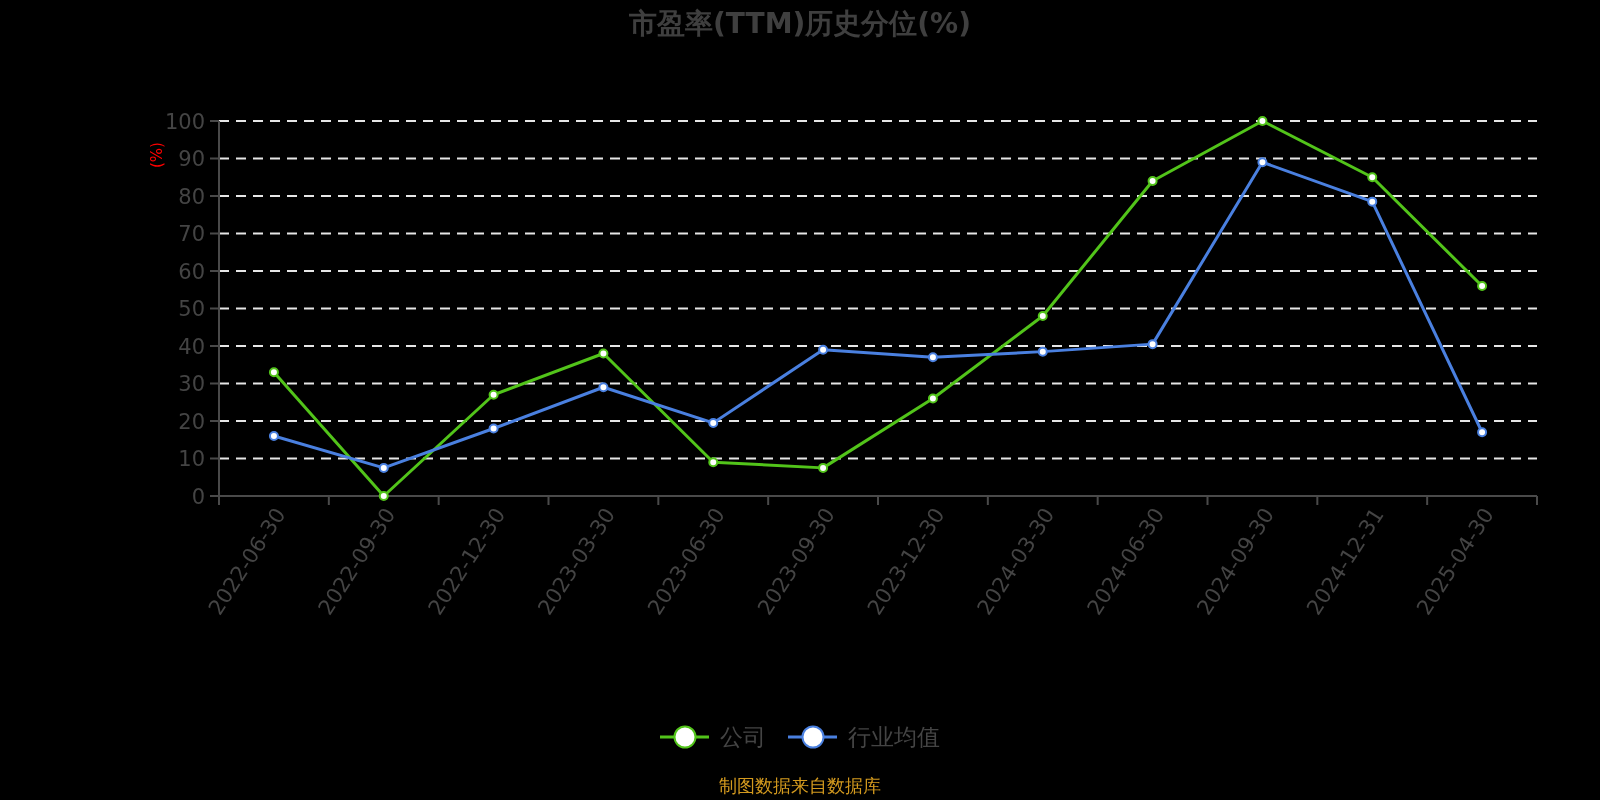  Describe the element at coordinates (191, 234) in the screenshot. I see `y-tick-label: 70` at that location.